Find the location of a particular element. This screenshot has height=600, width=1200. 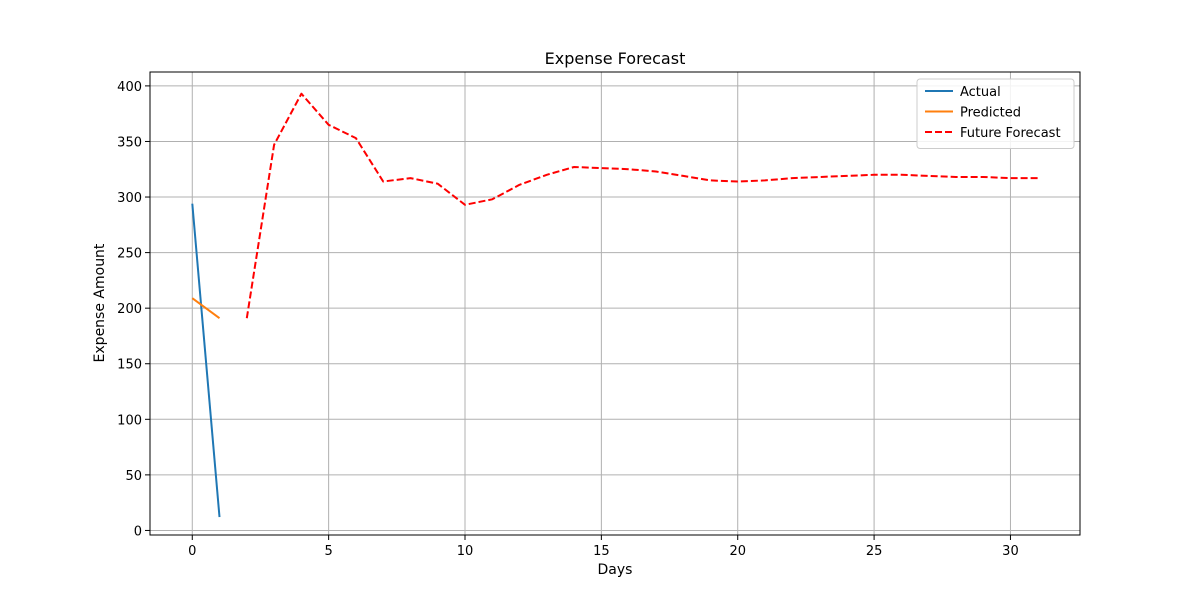

x-tick-label: 20 is located at coordinates (737, 551).